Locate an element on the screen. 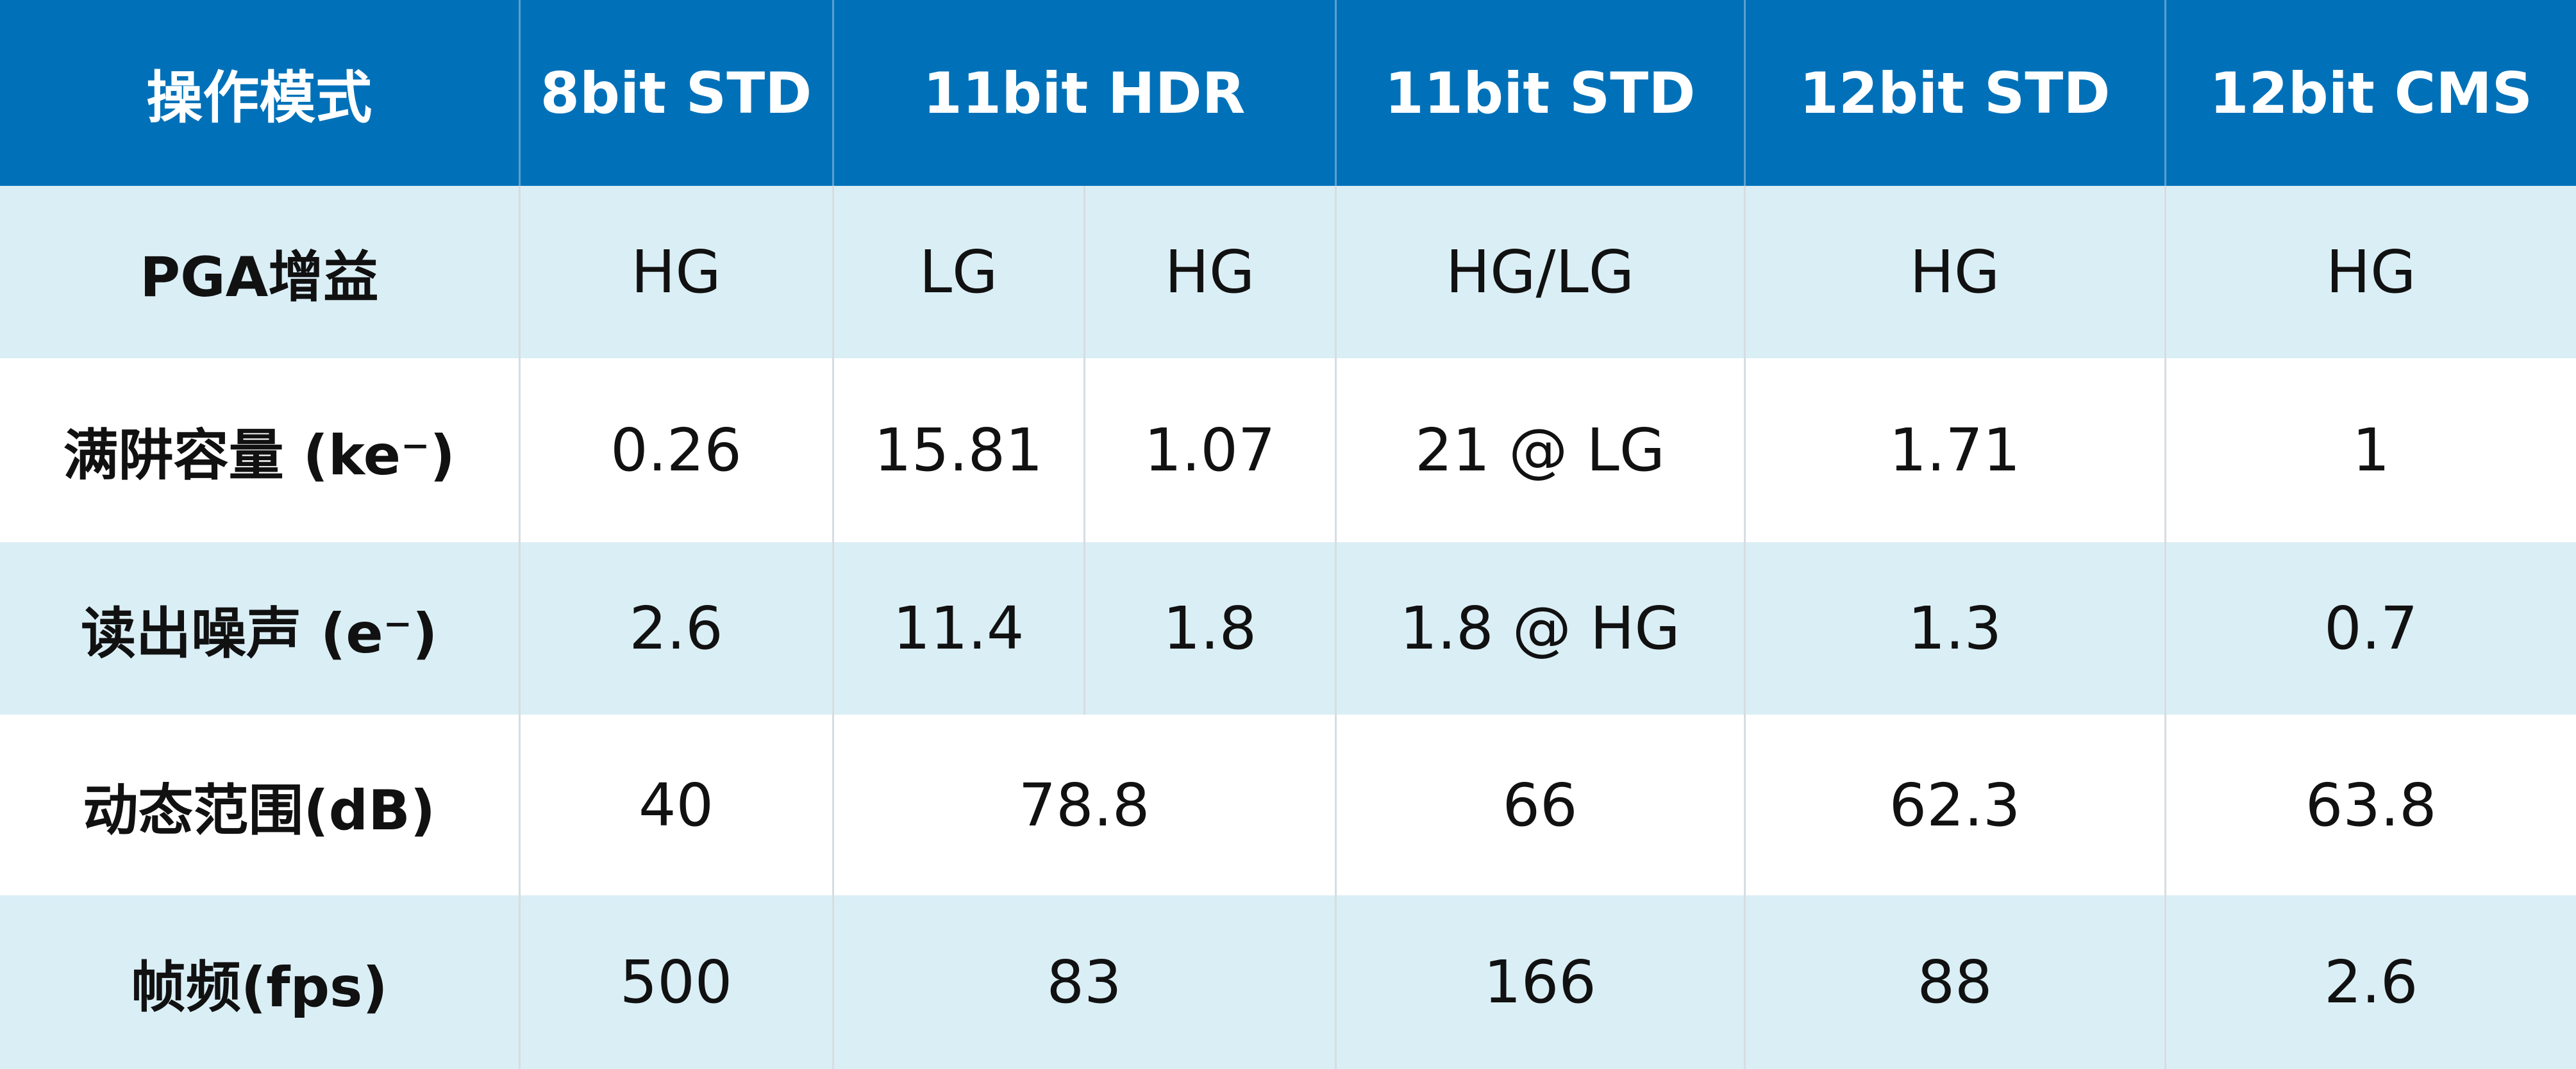 This screenshot has width=2576, height=1069. cell: 83 is located at coordinates (1083, 982).